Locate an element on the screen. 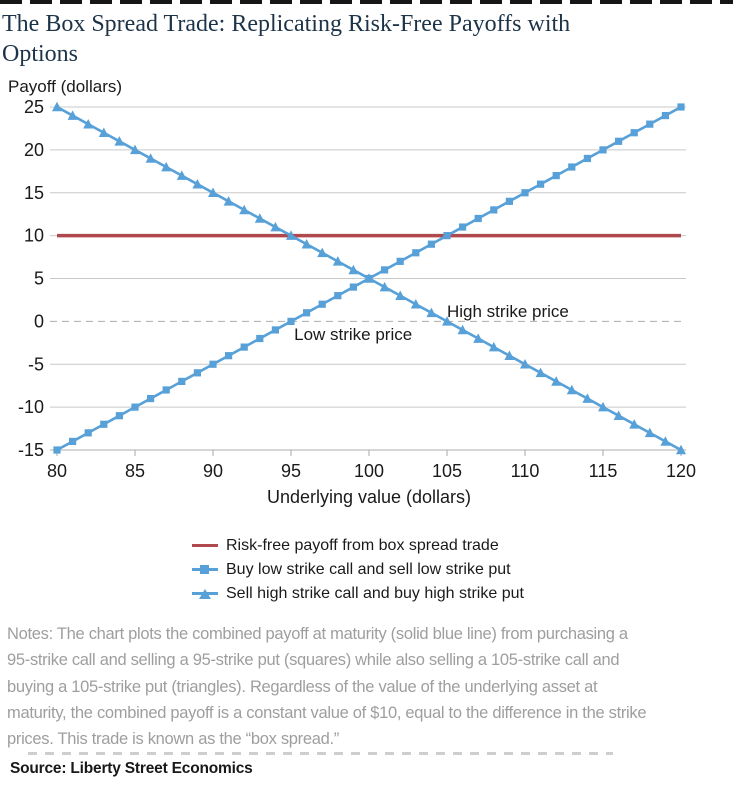 This screenshot has height=788, width=733. svg-text: 90 is located at coordinates (213, 471).